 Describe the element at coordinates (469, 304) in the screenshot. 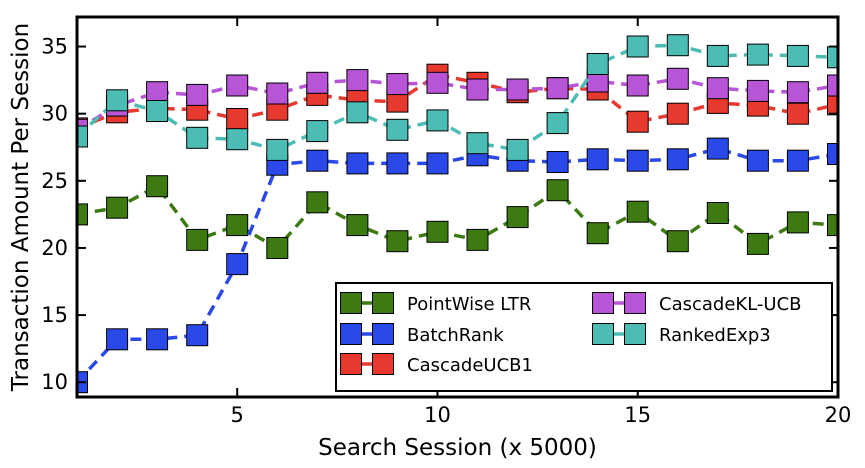

I see `legend-label: PointWise LTR` at that location.